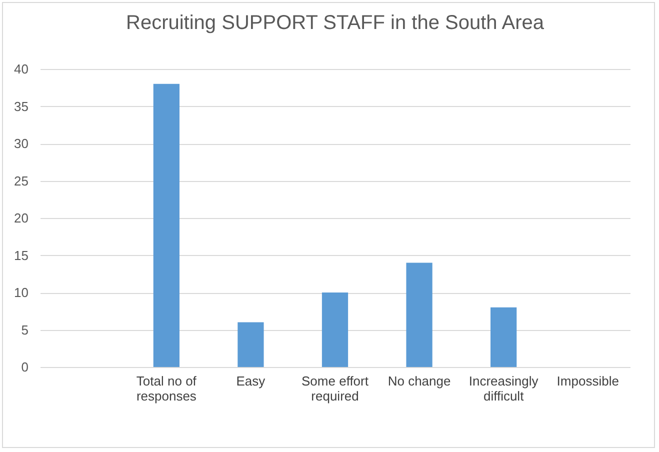  What do you see at coordinates (503, 389) in the screenshot?
I see `x-tick-label: Increasingly difficult` at bounding box center [503, 389].